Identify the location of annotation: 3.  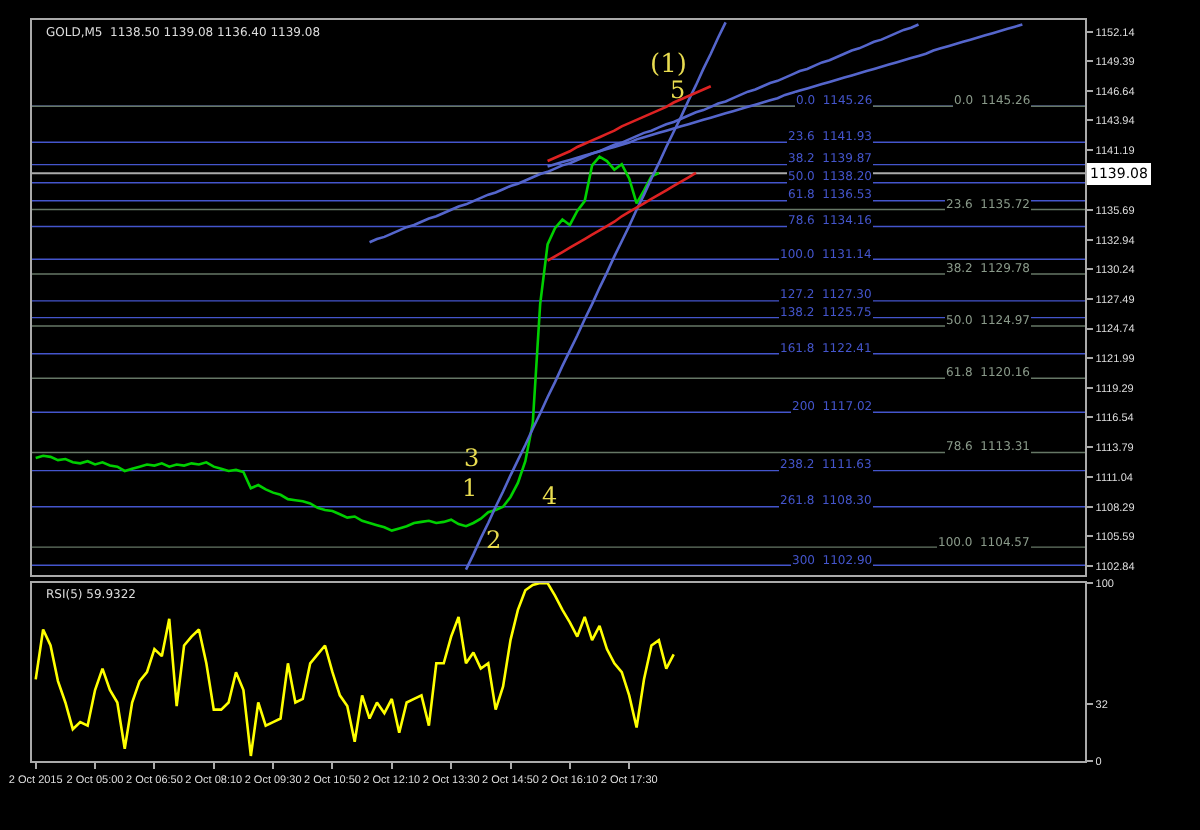
(472, 458).